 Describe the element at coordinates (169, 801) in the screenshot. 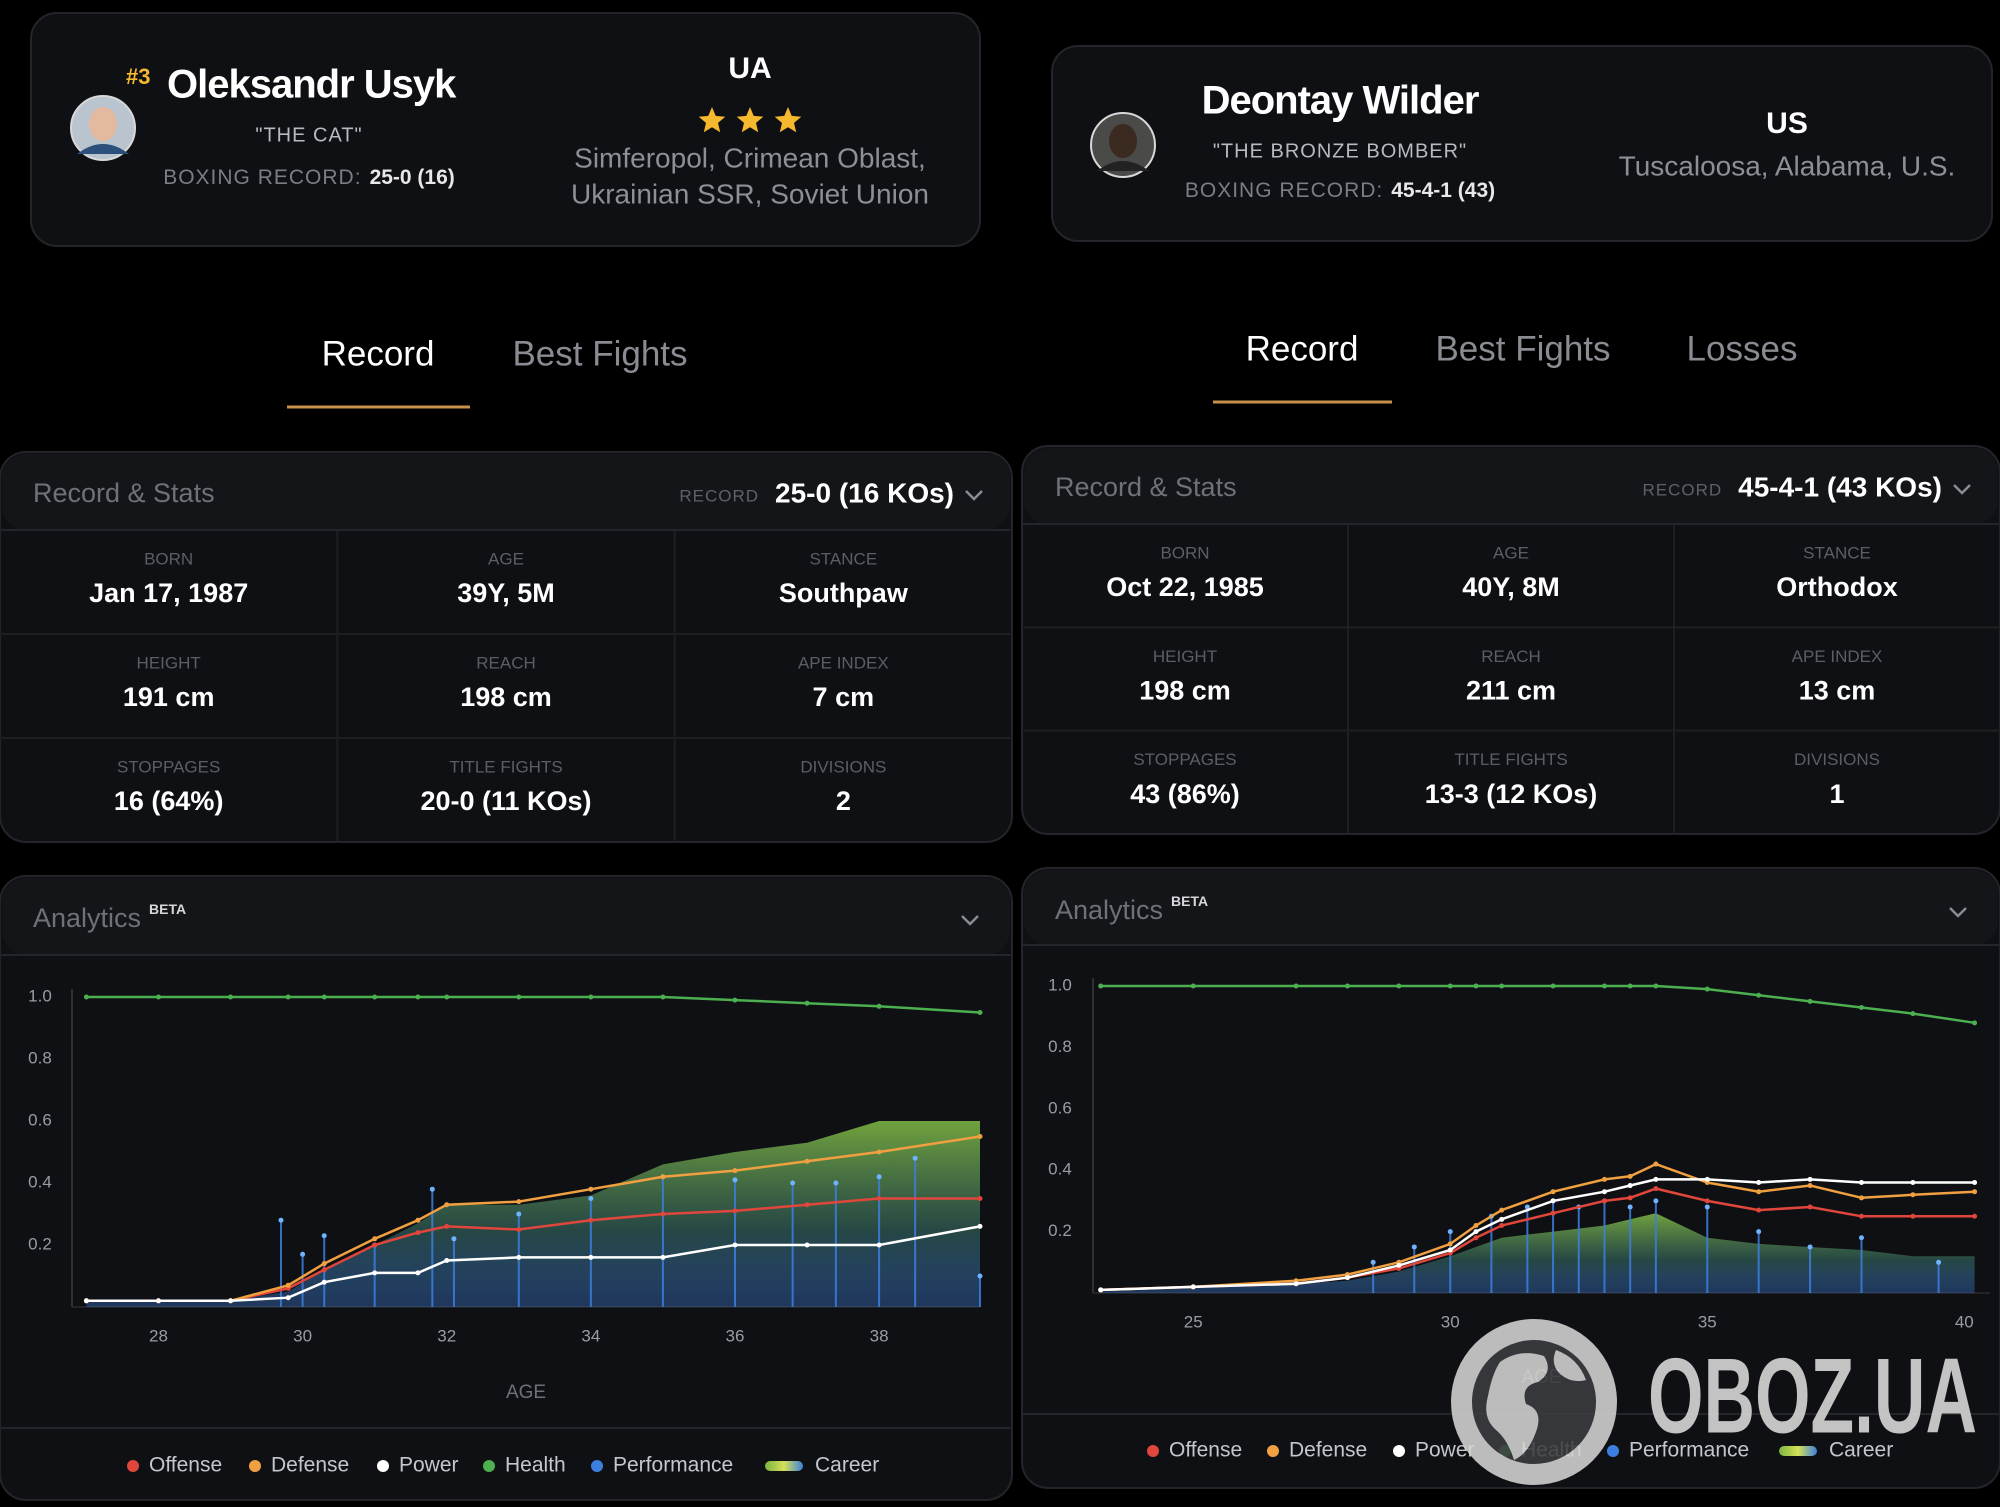

I see `stat-value: 16 (64%)` at that location.